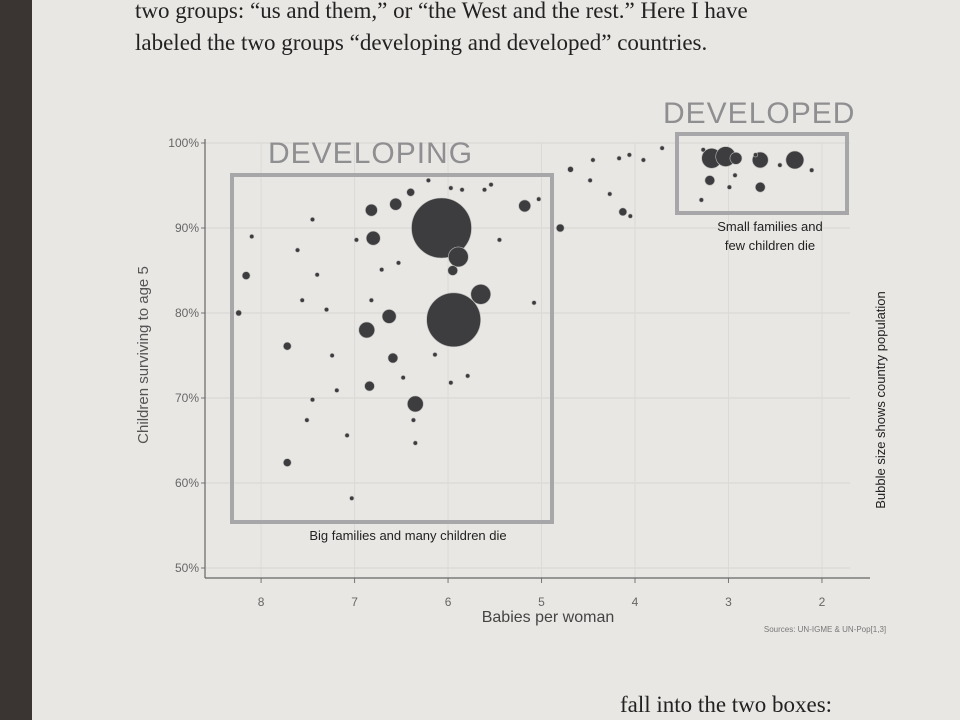  What do you see at coordinates (370, 153) in the screenshot?
I see `annotation: DEVELOPING` at bounding box center [370, 153].